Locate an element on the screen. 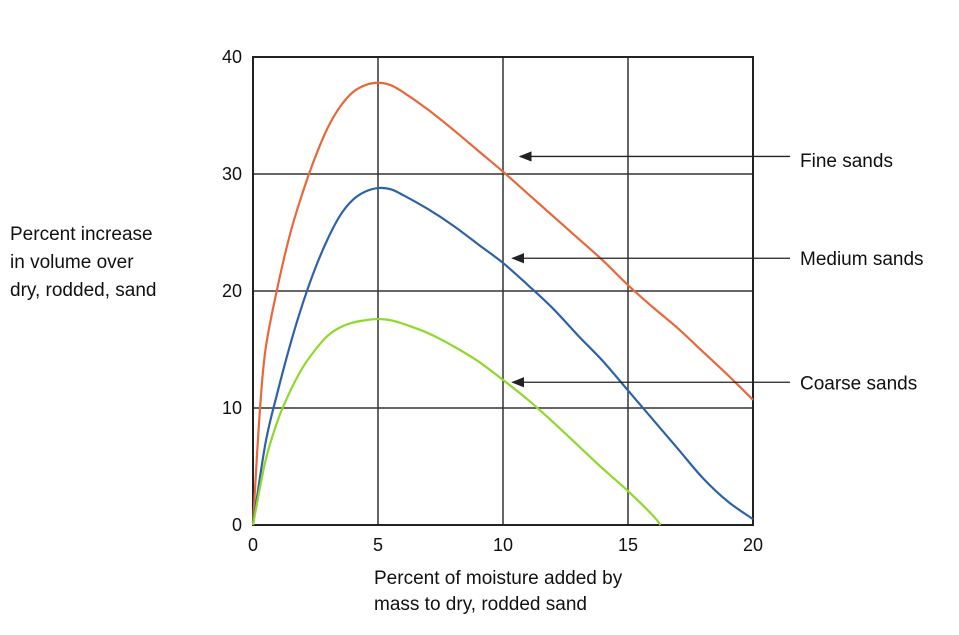 This screenshot has width=959, height=635. y-axis-label-line-1: Percent increase is located at coordinates (81, 234).